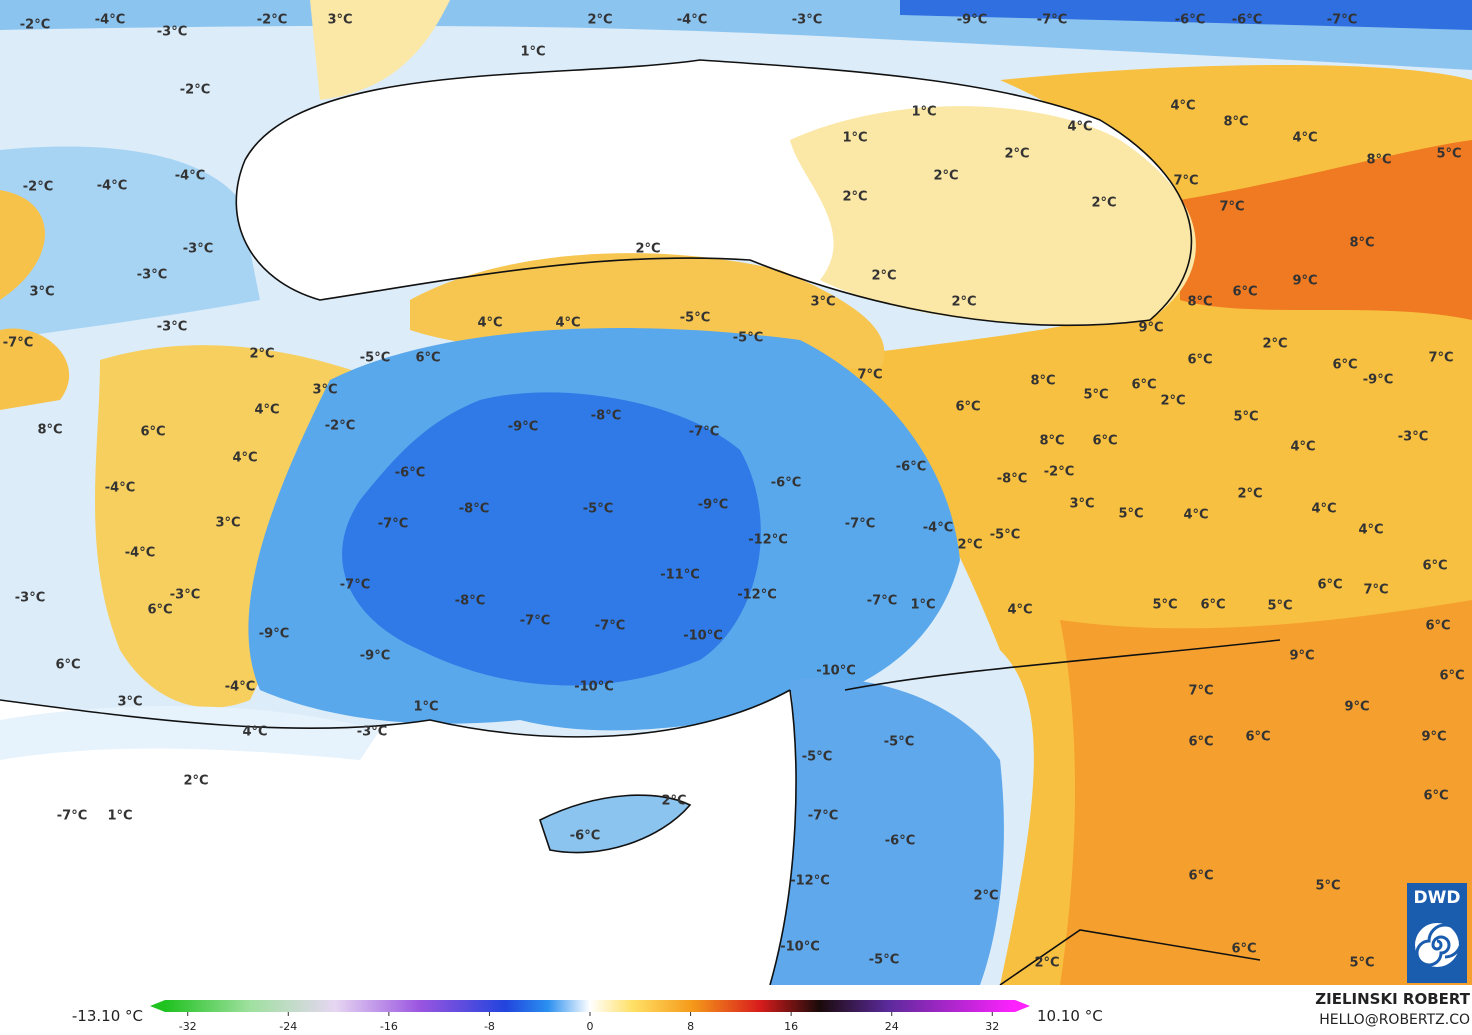 The height and width of the screenshot is (1035, 1472). What do you see at coordinates (1437, 898) in the screenshot?
I see `logo-text: DWD` at bounding box center [1437, 898].